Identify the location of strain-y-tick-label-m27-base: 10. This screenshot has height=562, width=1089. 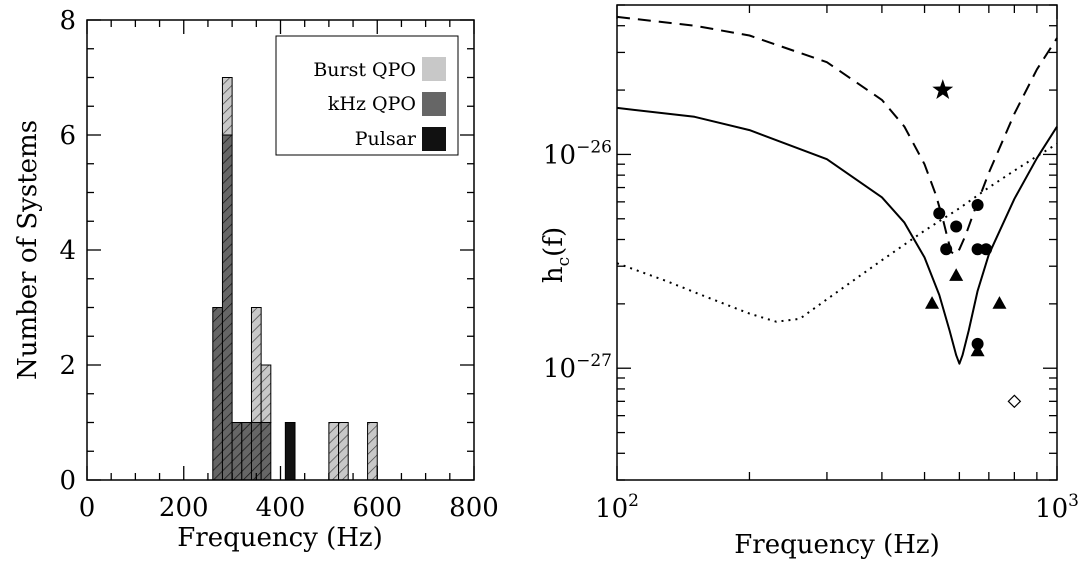
(559, 369).